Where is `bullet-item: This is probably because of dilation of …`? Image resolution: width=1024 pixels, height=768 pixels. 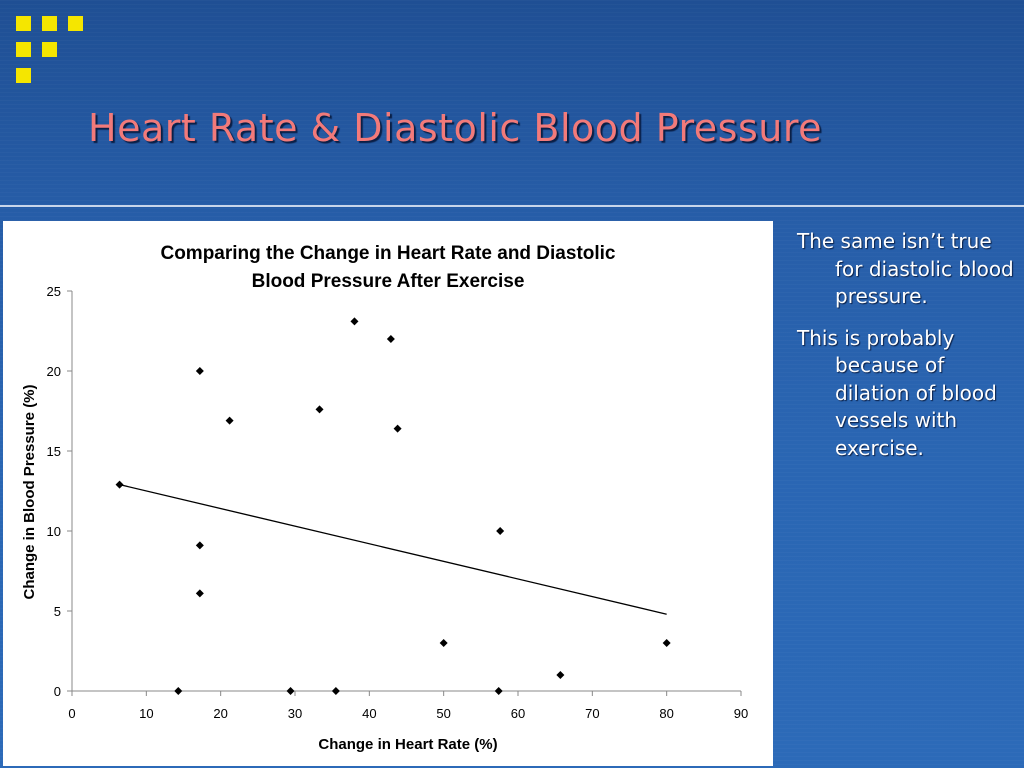 bullet-item: This is probably because of dilation of … is located at coordinates (897, 392).